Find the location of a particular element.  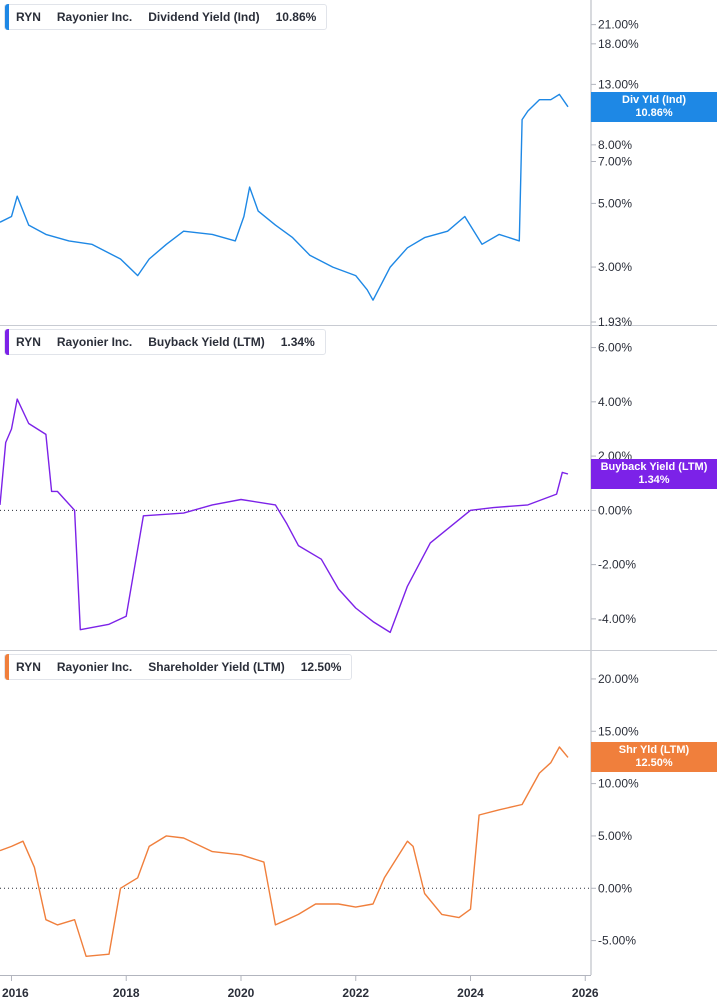

x-tick-label: 2018 is located at coordinates (126, 993).